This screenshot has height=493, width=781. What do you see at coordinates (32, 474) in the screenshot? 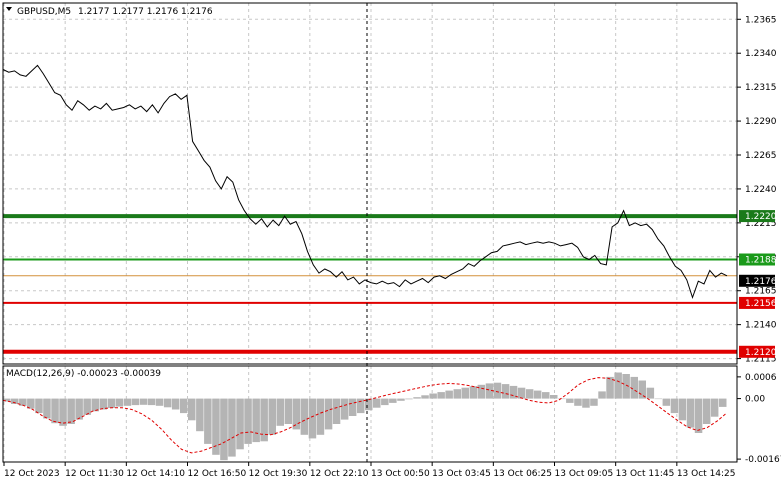
I see `x-tick-label: 12 Oct 2023` at bounding box center [32, 474].